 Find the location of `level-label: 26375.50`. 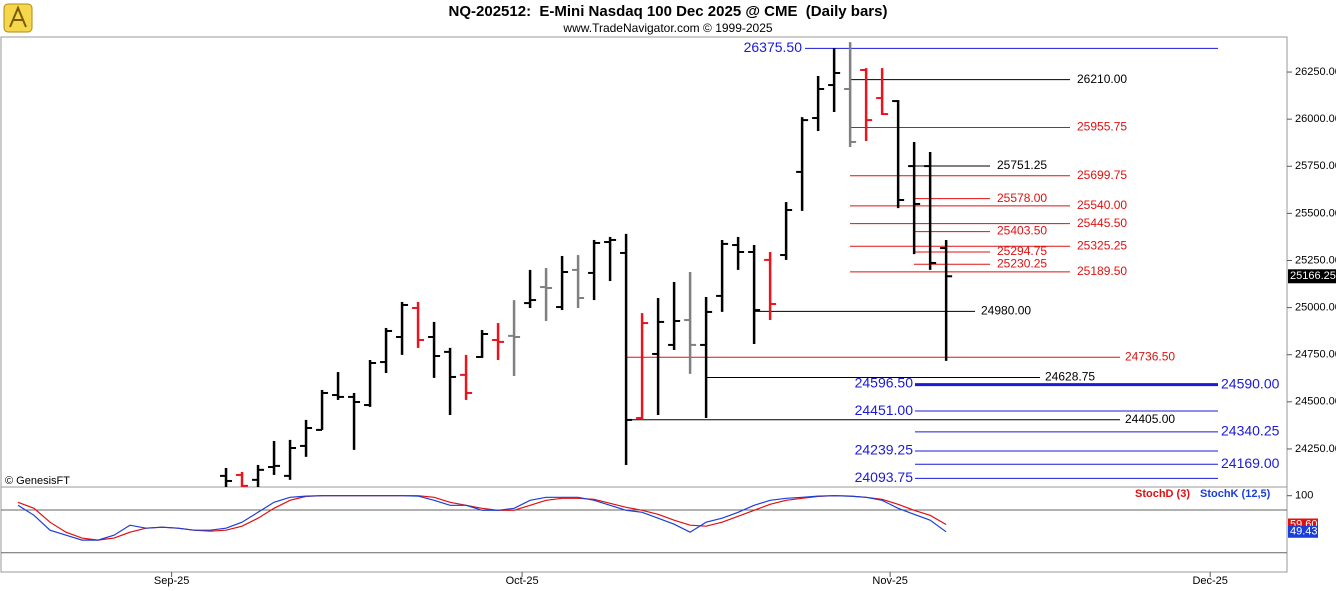

level-label: 26375.50 is located at coordinates (773, 47).